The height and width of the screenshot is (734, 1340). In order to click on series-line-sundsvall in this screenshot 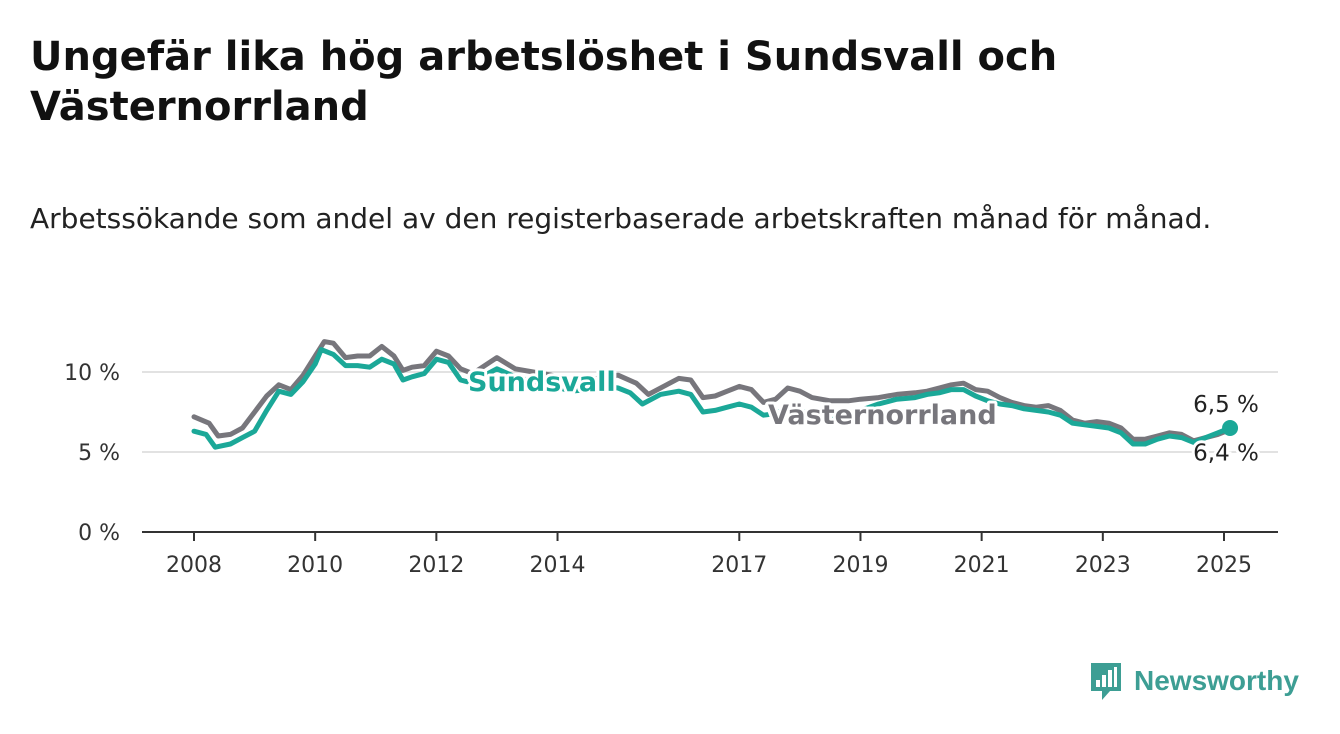, I will do `click(712, 398)`.